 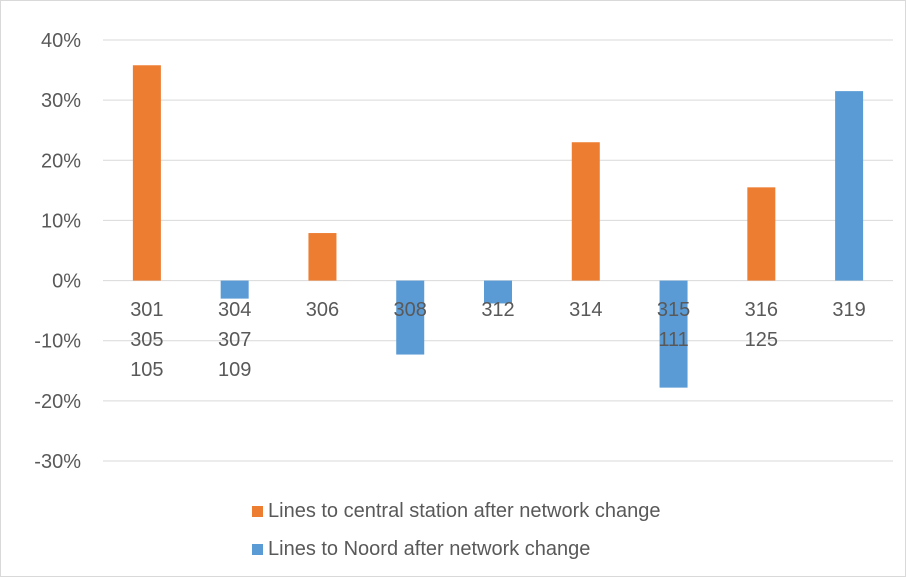 I want to click on category-label: 315, so click(x=673, y=310).